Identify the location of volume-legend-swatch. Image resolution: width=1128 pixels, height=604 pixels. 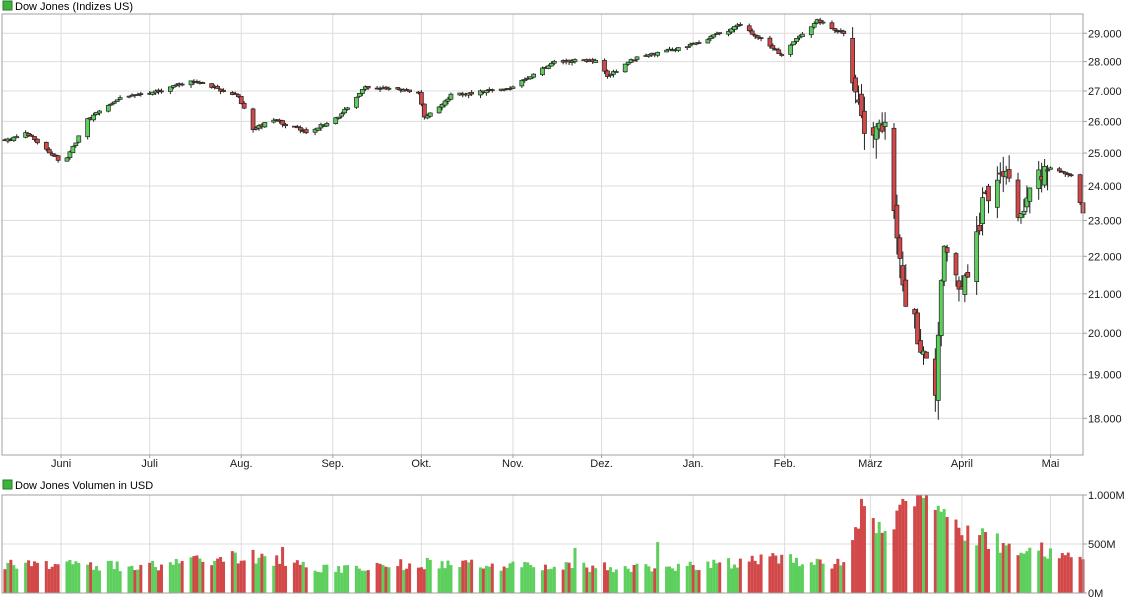
(7, 484).